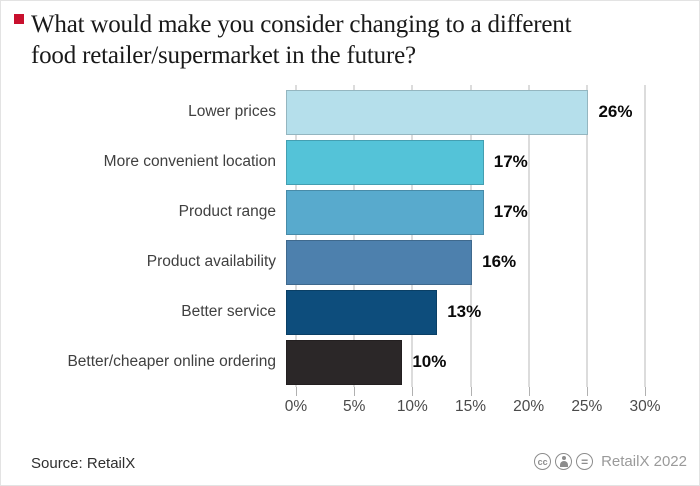  I want to click on category-label: Better/cheaper online ordering, so click(171, 361).